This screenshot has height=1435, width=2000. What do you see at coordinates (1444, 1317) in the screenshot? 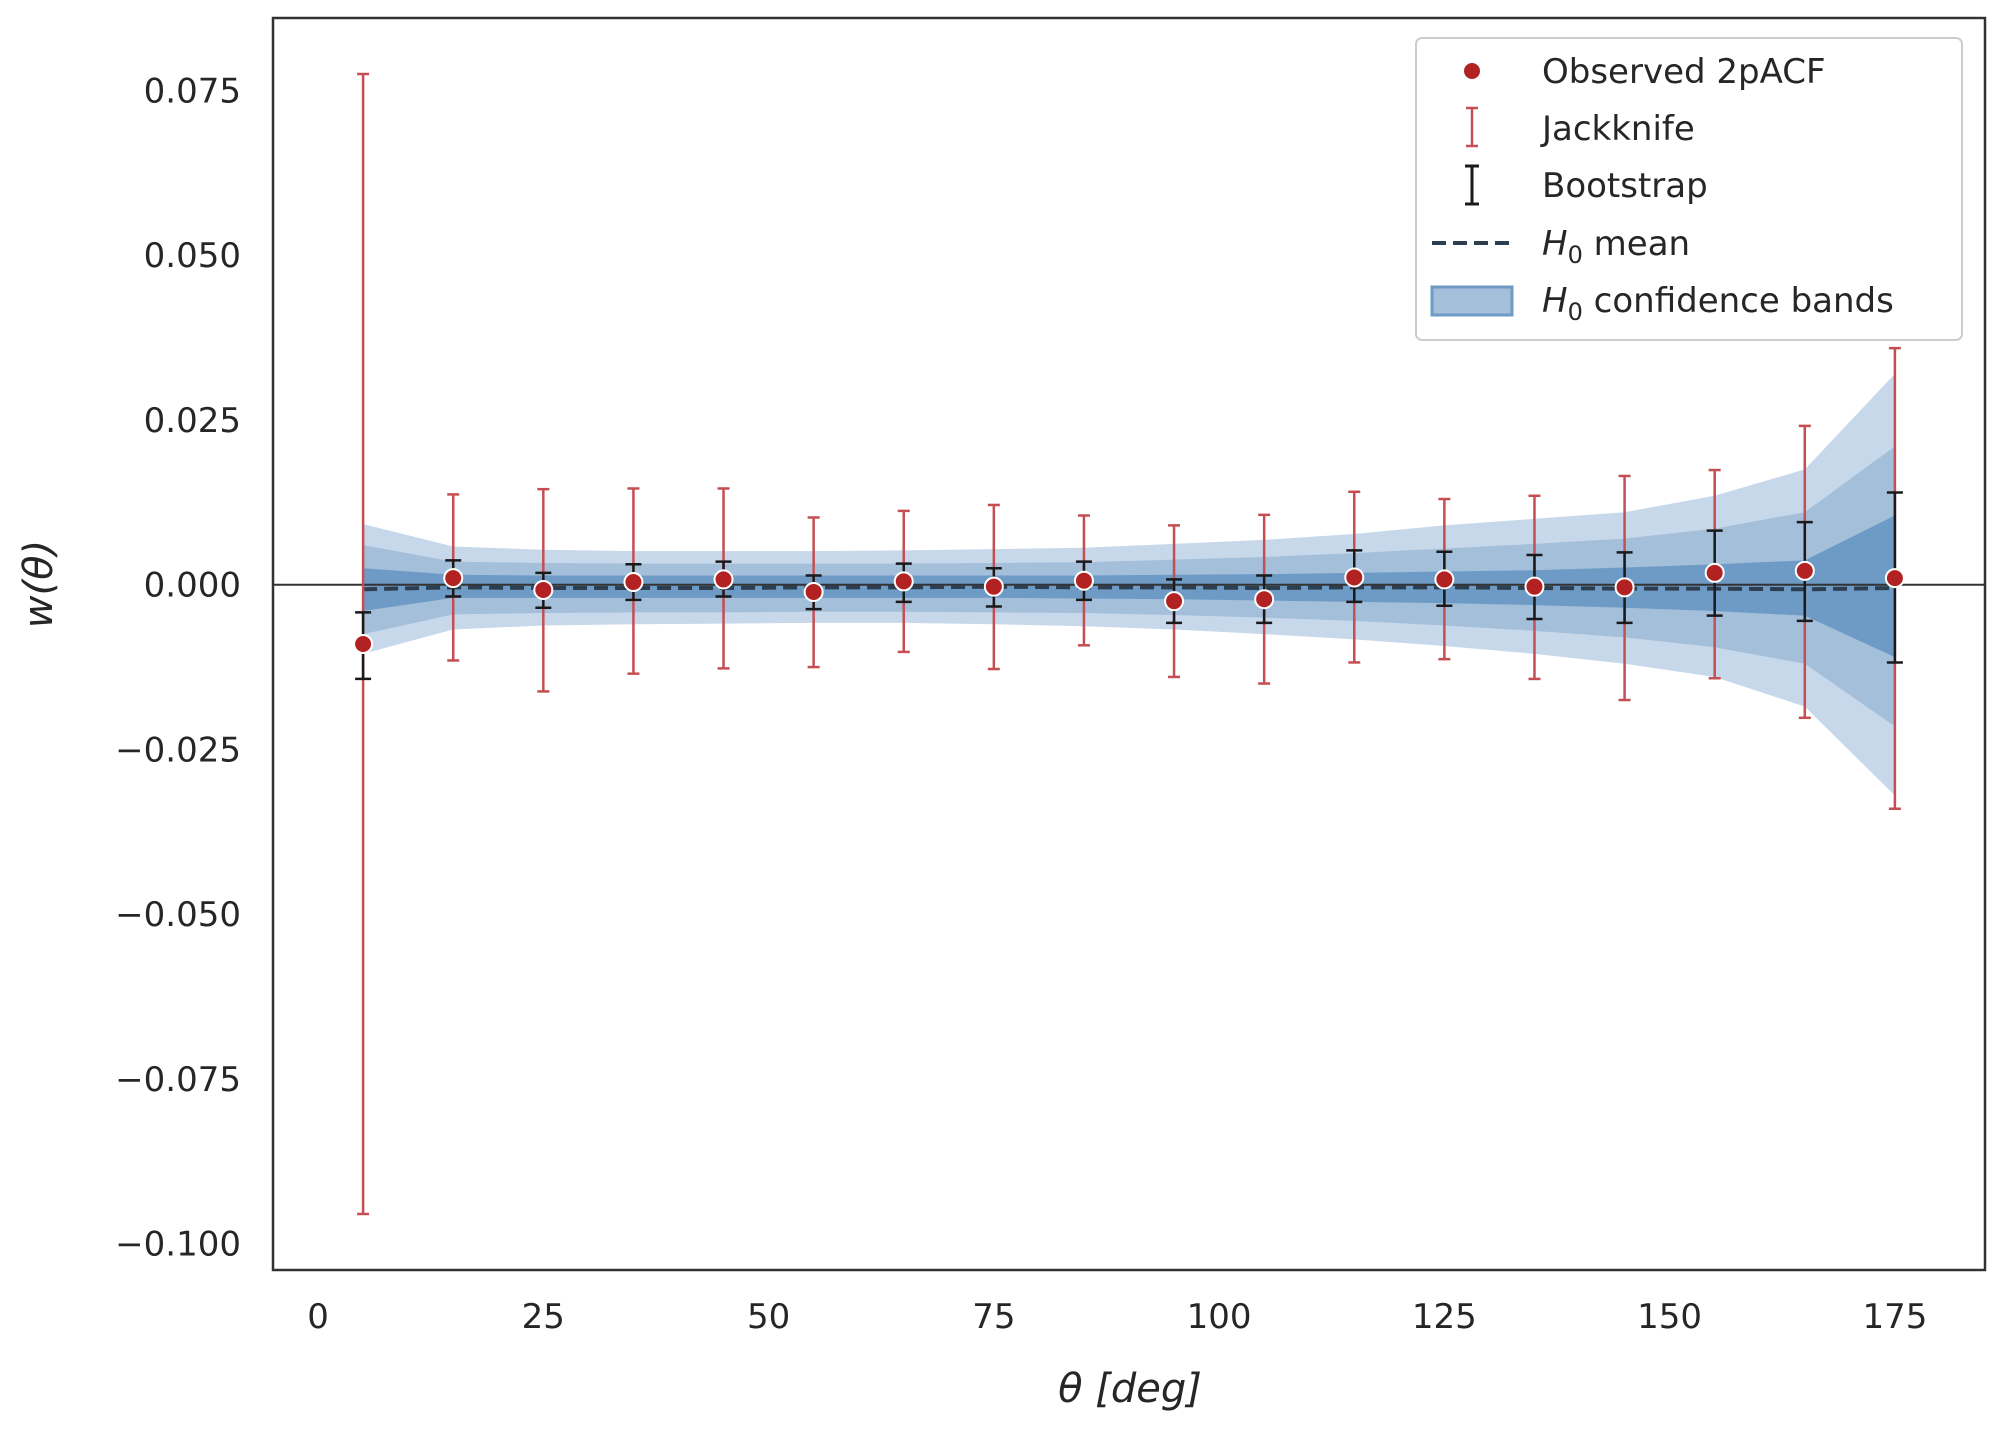
I see `x-tick-label: 125` at bounding box center [1444, 1317].